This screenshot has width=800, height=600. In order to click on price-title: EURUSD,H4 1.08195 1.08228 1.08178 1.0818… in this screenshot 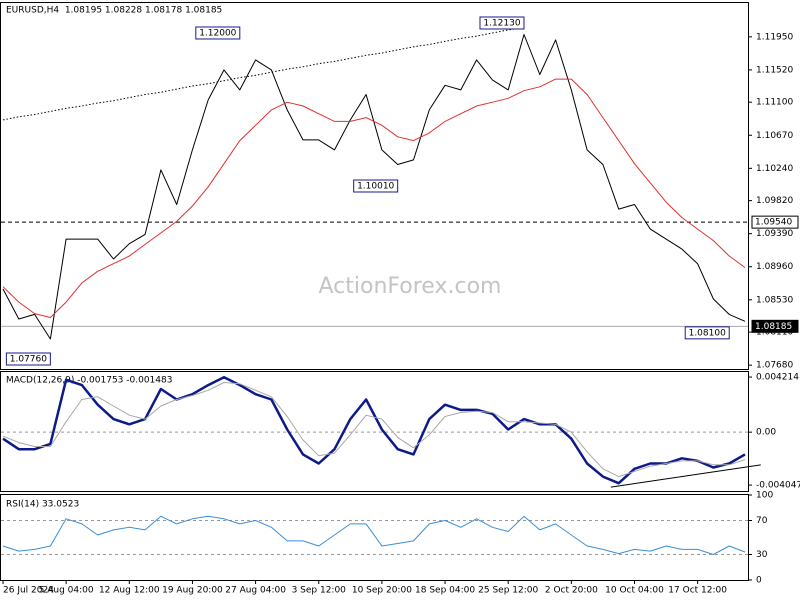, I will do `click(114, 11)`.